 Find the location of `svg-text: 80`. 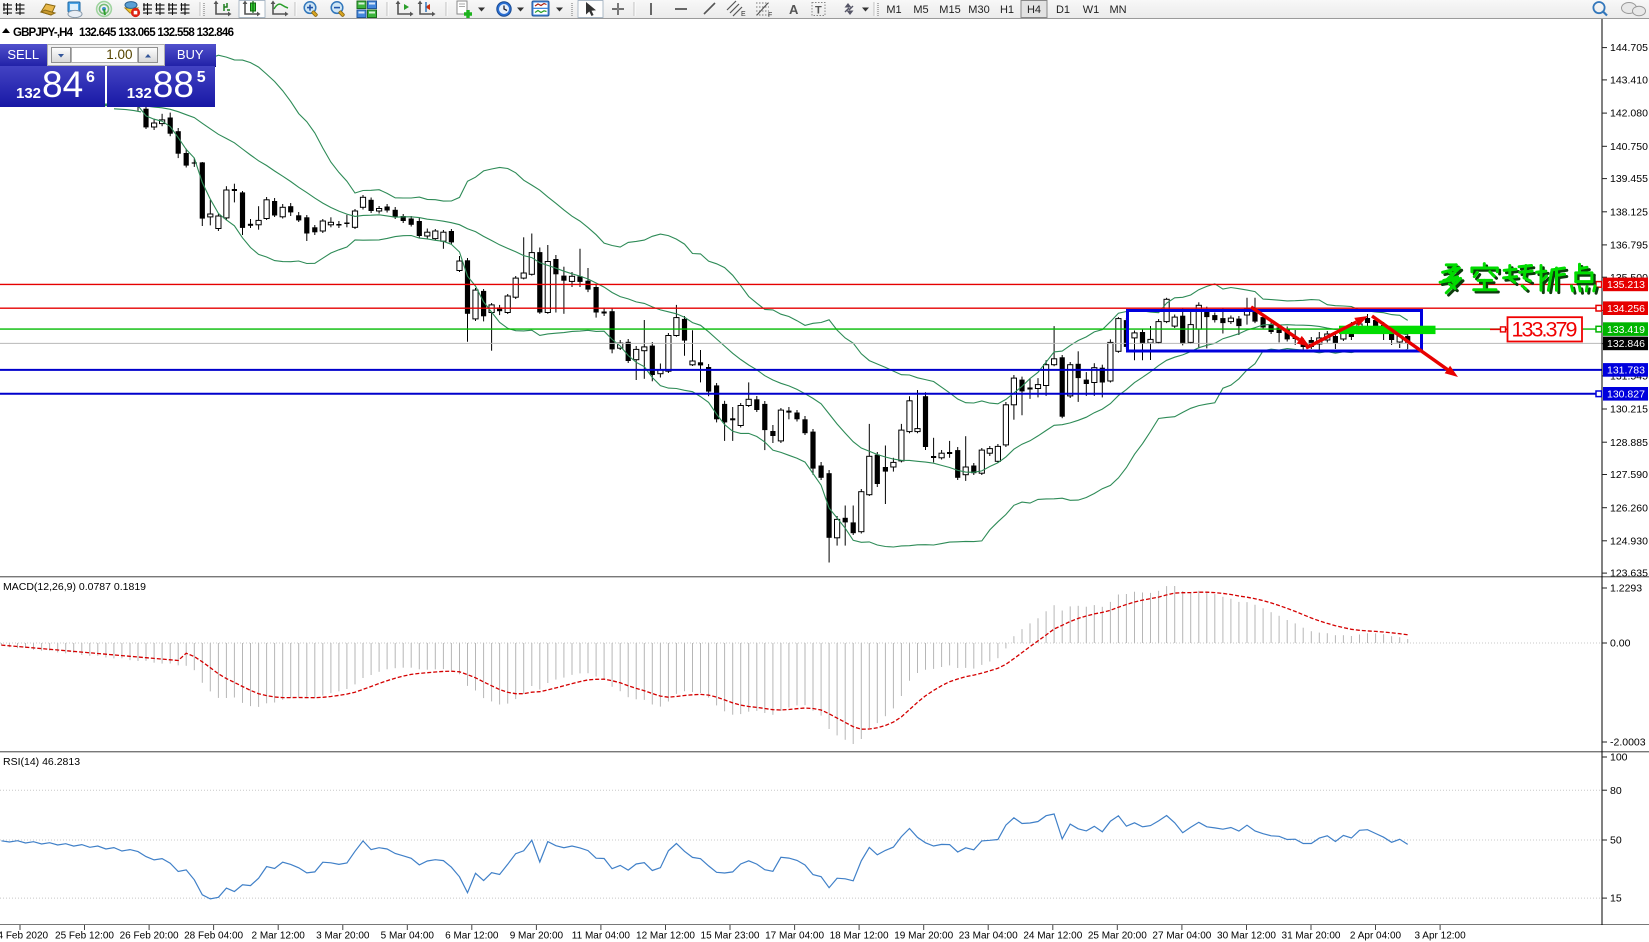

svg-text: 80 is located at coordinates (1616, 791).